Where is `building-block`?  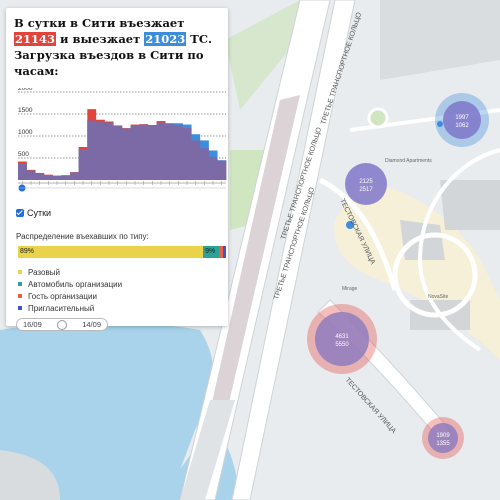
building-block is located at coordinates (440, 40).